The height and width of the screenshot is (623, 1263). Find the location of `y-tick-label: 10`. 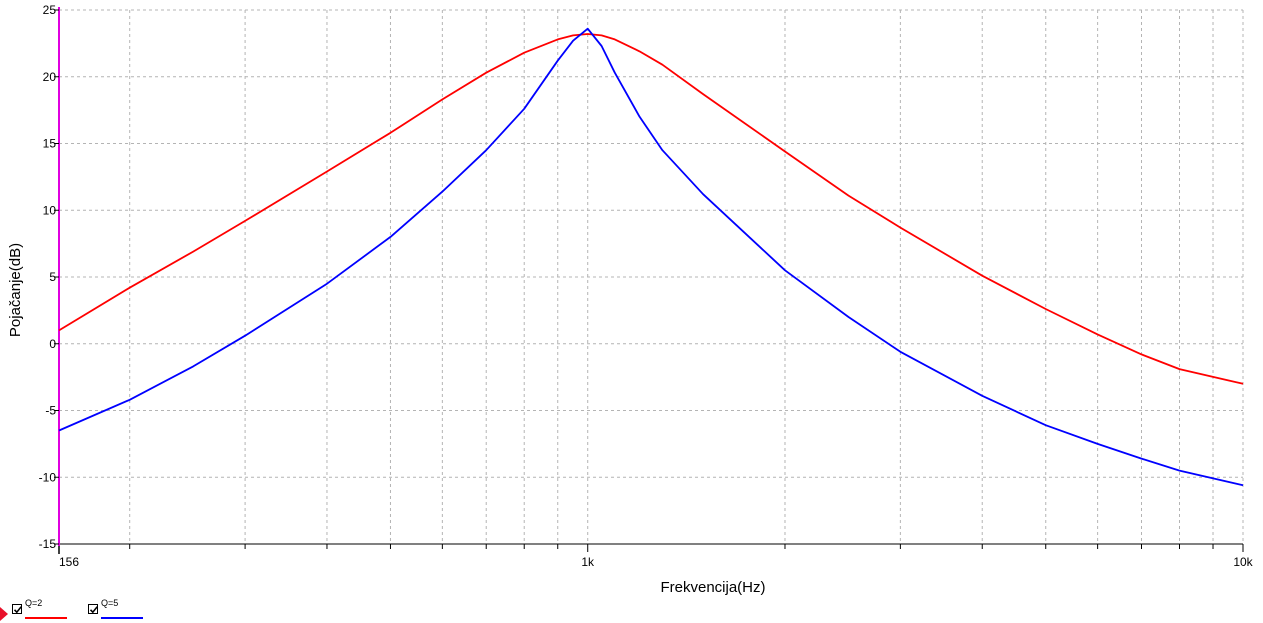

y-tick-label: 10 is located at coordinates (50, 210).